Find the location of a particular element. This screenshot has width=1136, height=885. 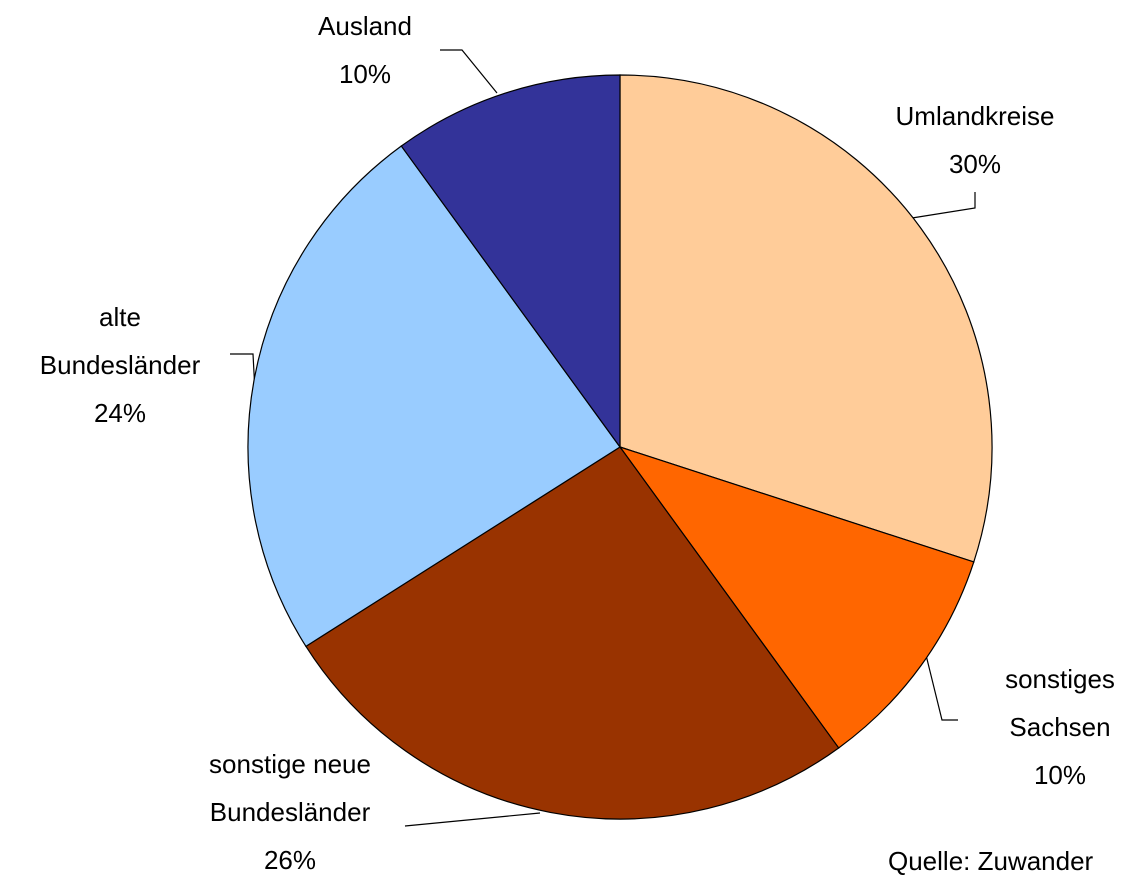

slice-value-label: 24% is located at coordinates (120, 413).